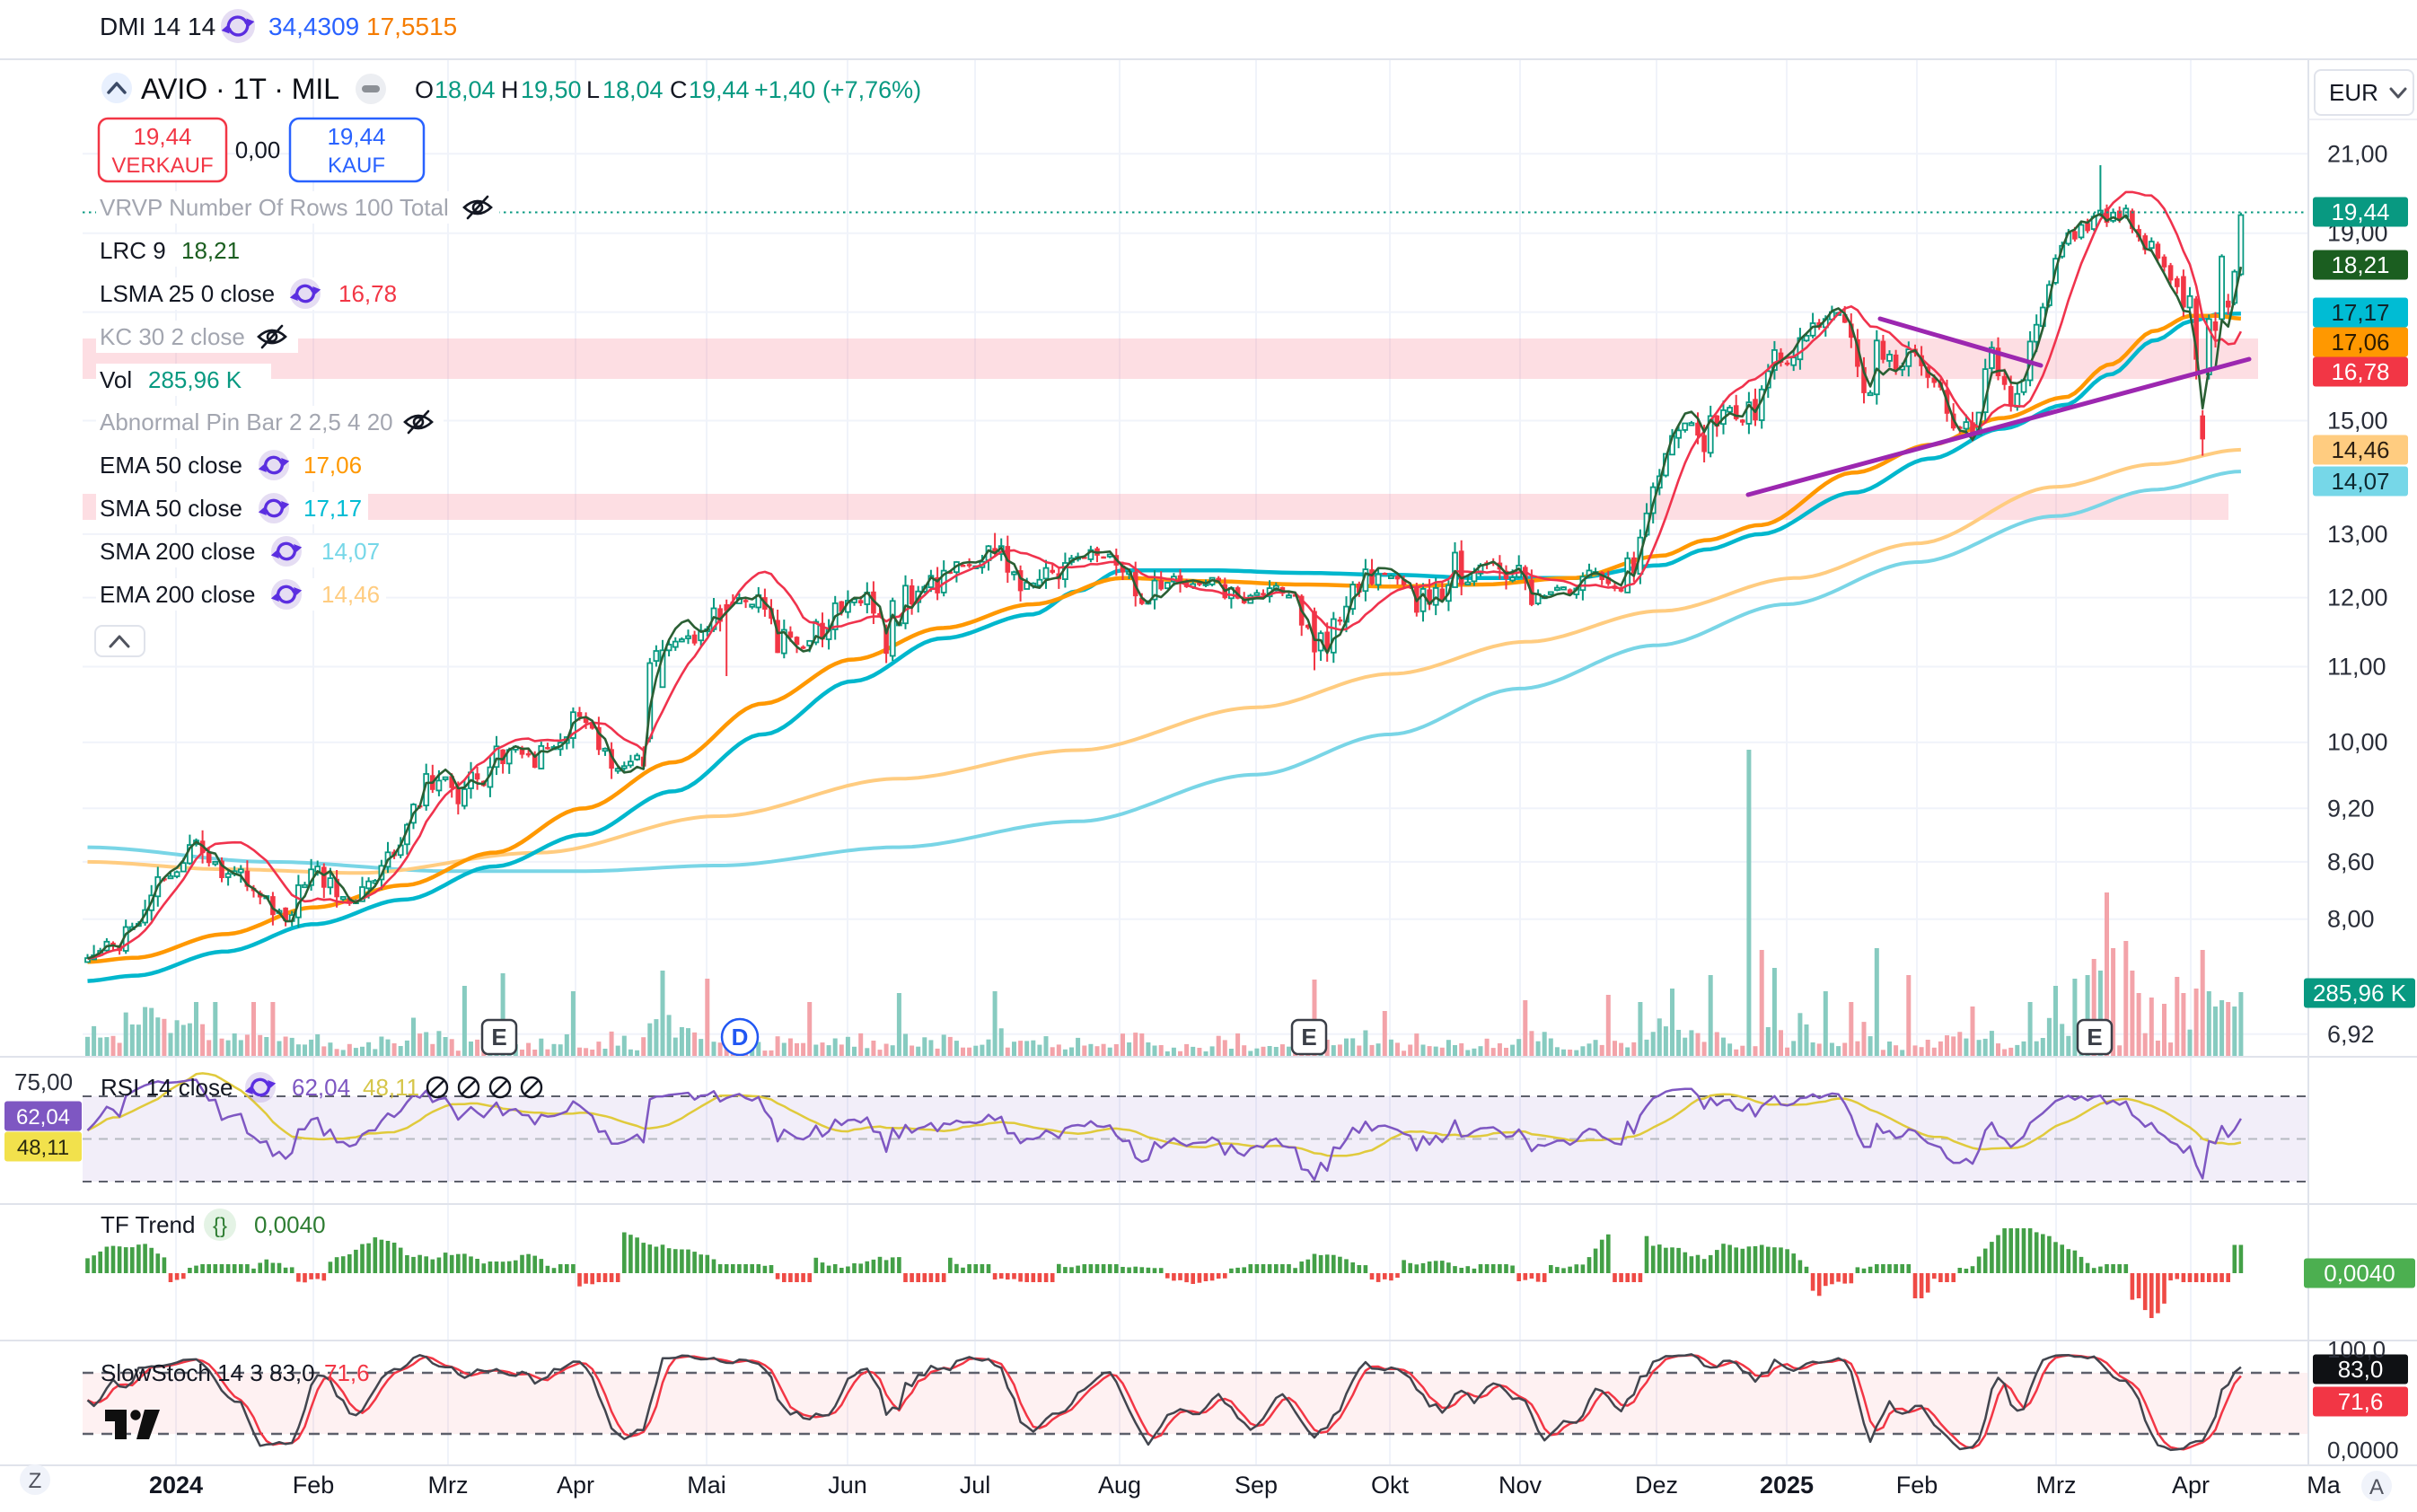 This screenshot has height=1512, width=2417. I want to click on svg-text: KAUF, so click(356, 166).